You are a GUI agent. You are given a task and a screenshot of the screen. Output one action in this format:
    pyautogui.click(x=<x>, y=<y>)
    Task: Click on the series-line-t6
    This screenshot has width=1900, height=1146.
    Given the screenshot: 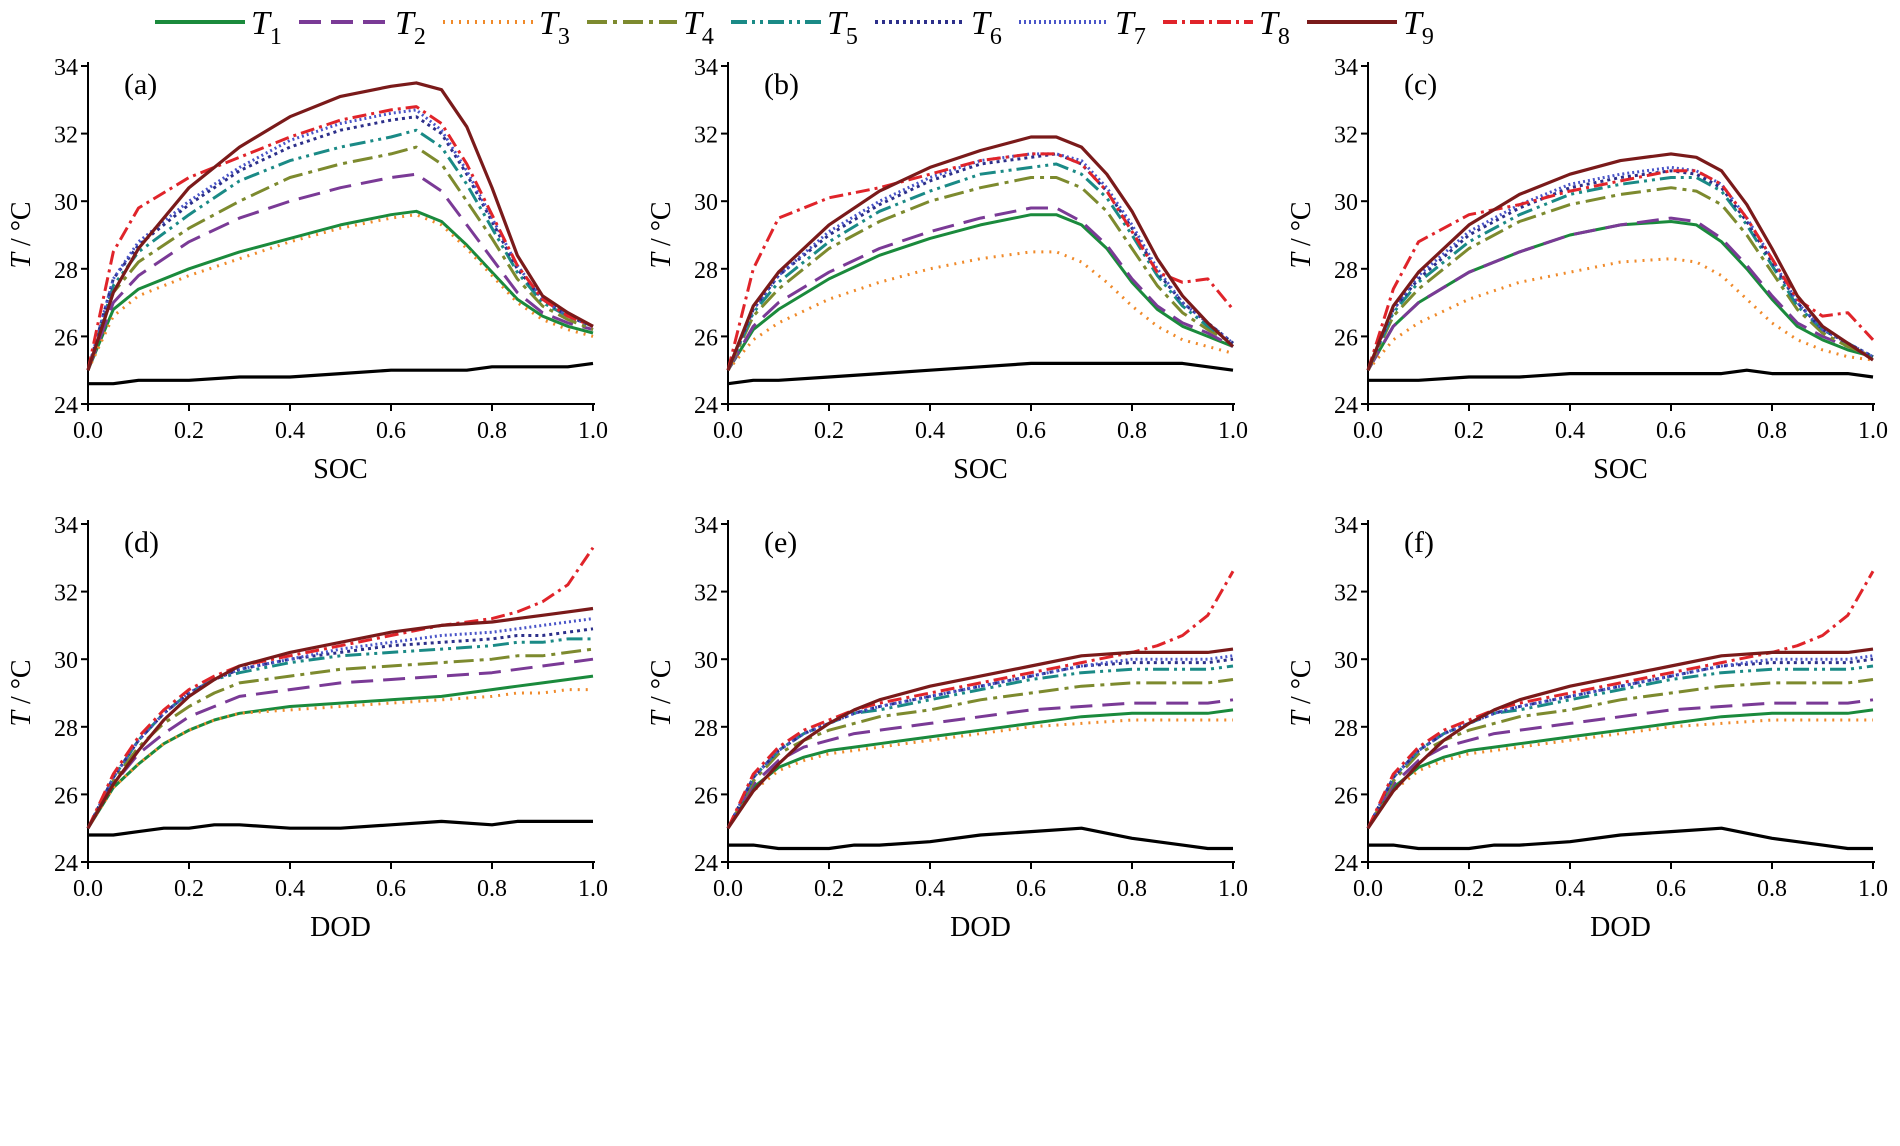 What is the action you would take?
    pyautogui.click(x=1620, y=270)
    